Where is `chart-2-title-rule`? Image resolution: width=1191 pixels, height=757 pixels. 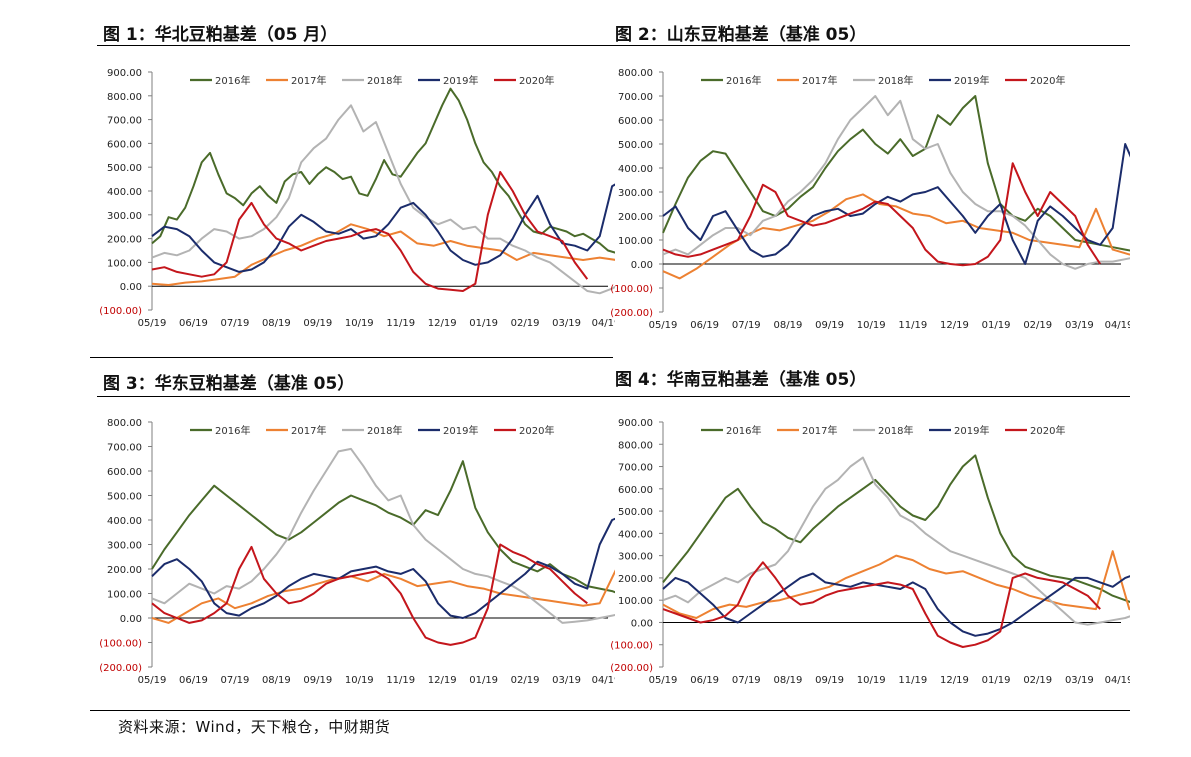 chart-2-title-rule is located at coordinates (871, 45).